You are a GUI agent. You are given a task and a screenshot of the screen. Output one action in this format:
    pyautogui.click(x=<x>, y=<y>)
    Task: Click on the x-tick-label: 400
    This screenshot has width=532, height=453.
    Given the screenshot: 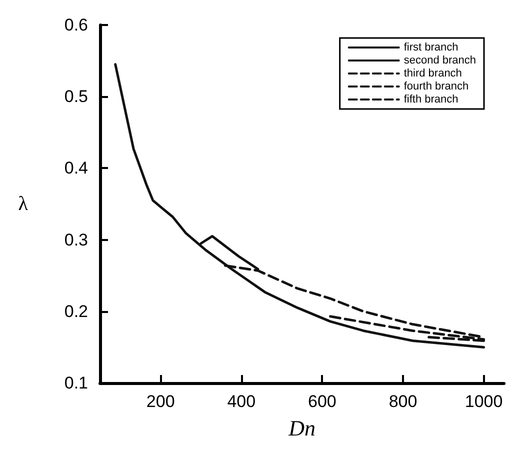 What is the action you would take?
    pyautogui.click(x=241, y=401)
    